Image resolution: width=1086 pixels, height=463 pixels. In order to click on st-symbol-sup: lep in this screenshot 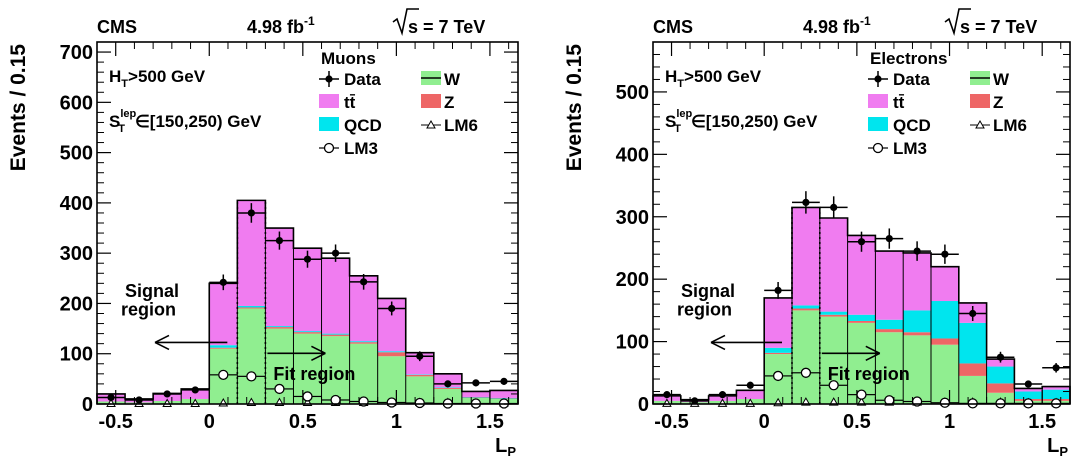, I will do `click(684, 114)`.